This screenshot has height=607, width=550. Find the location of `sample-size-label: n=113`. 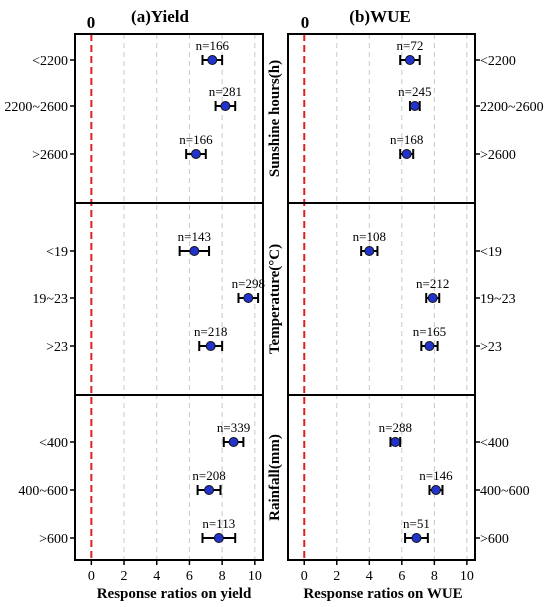

sample-size-label: n=113 is located at coordinates (218, 523).